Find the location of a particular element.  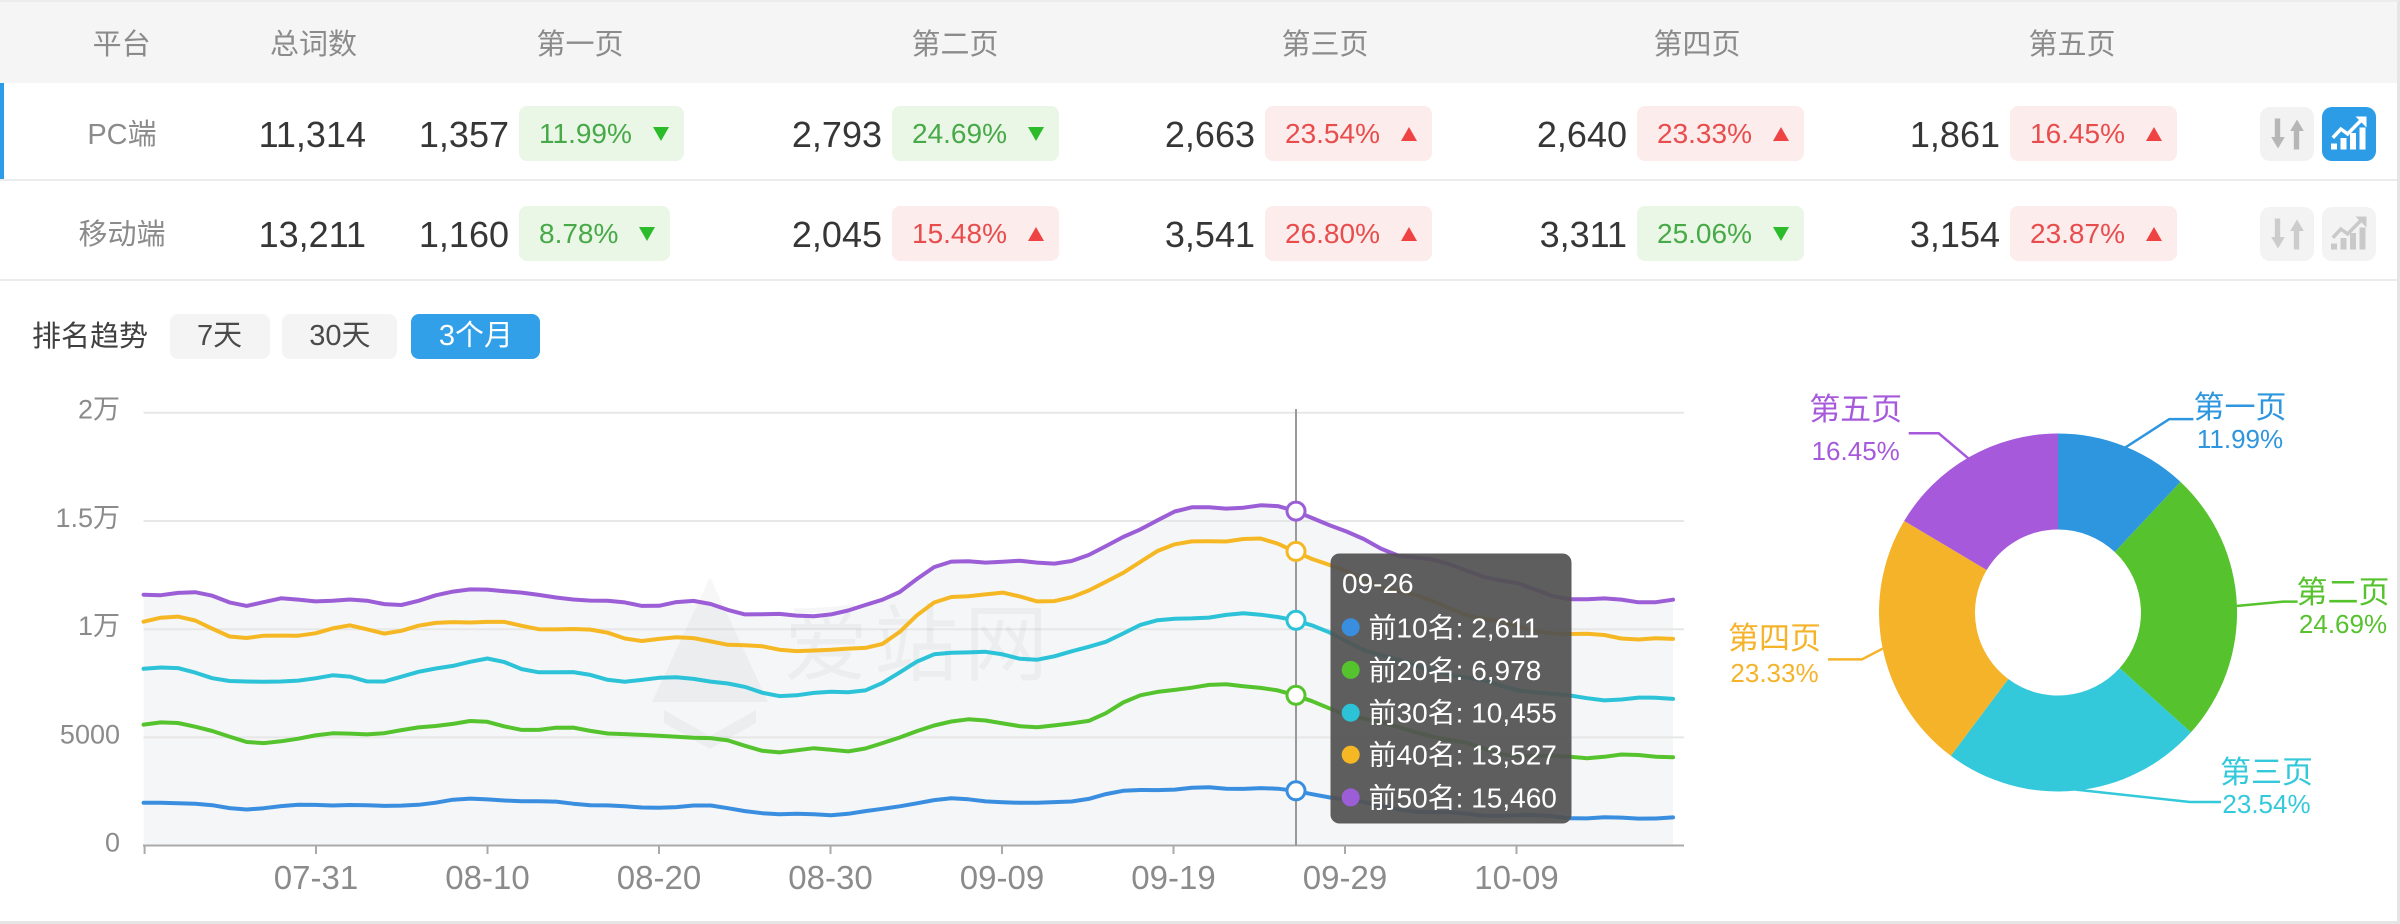

svg-text: 09-29 is located at coordinates (1345, 877).